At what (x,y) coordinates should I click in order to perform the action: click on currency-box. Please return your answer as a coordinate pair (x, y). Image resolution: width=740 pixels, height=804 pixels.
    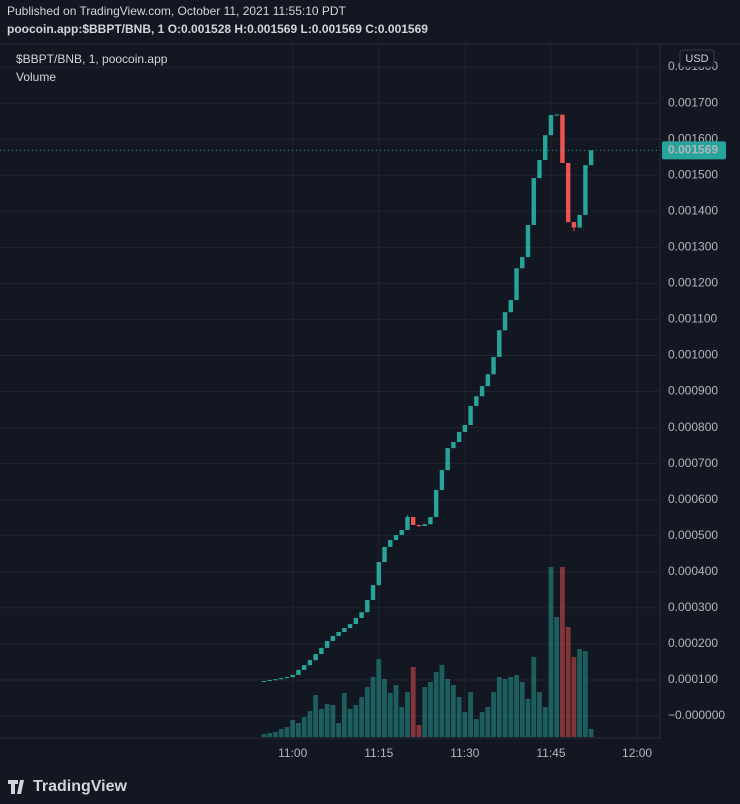
    Looking at the image, I should click on (697, 58).